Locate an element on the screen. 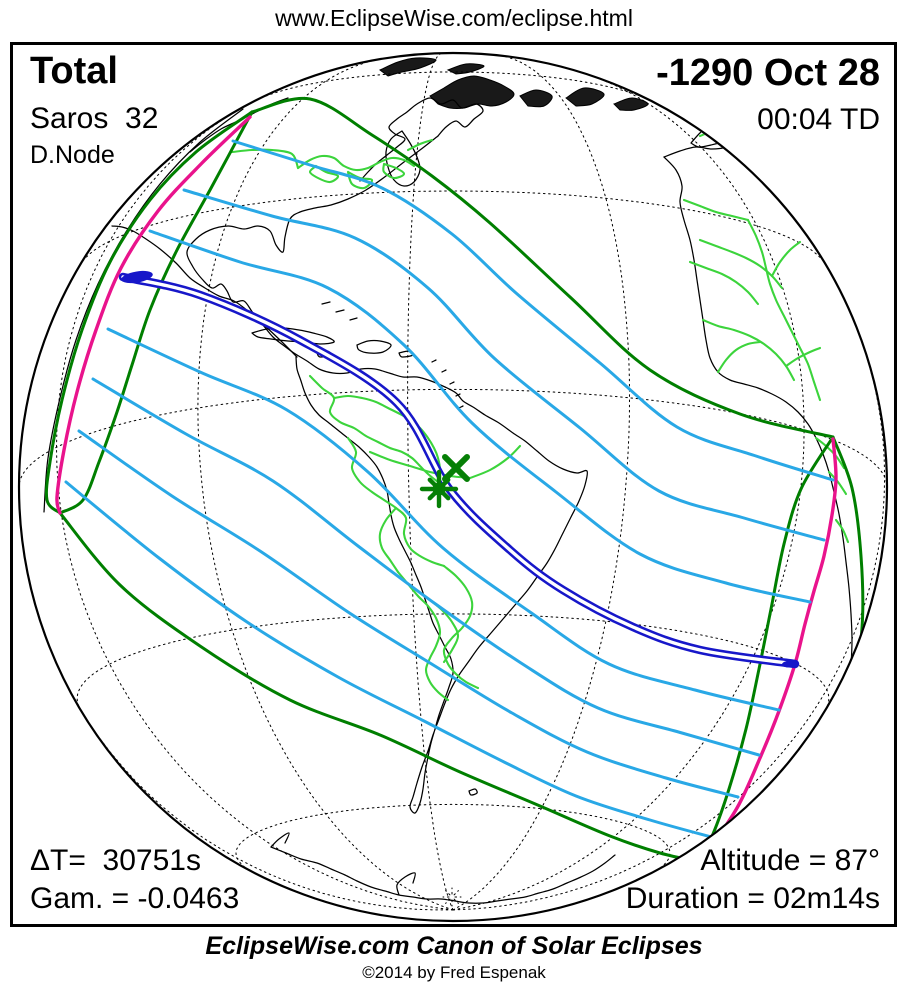  node-label: D.Node is located at coordinates (72, 155).